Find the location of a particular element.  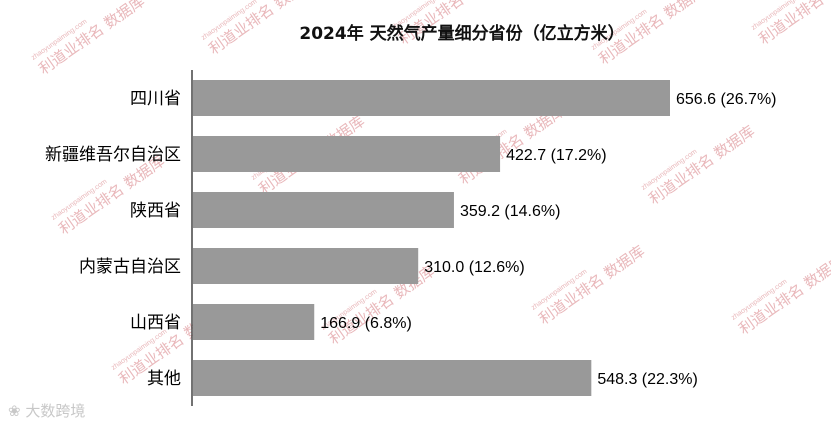

corner-logo-text: 大数跨境 is located at coordinates (55, 411).